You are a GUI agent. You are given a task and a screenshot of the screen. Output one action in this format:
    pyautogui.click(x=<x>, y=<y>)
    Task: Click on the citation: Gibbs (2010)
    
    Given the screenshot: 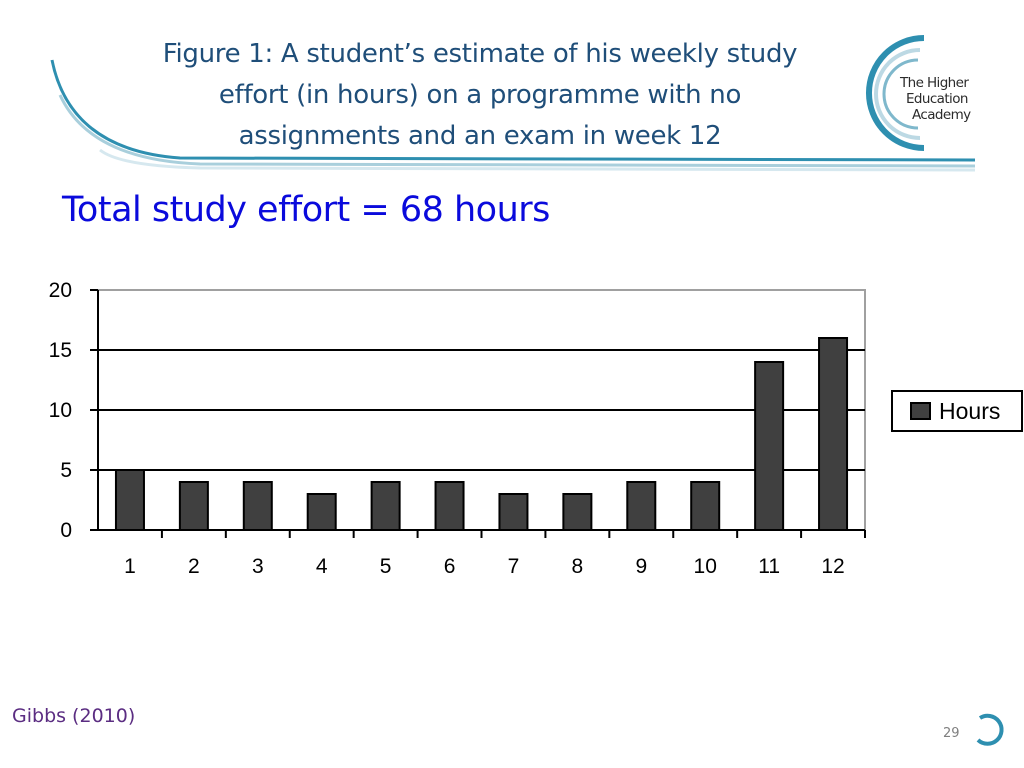 What is the action you would take?
    pyautogui.click(x=74, y=716)
    